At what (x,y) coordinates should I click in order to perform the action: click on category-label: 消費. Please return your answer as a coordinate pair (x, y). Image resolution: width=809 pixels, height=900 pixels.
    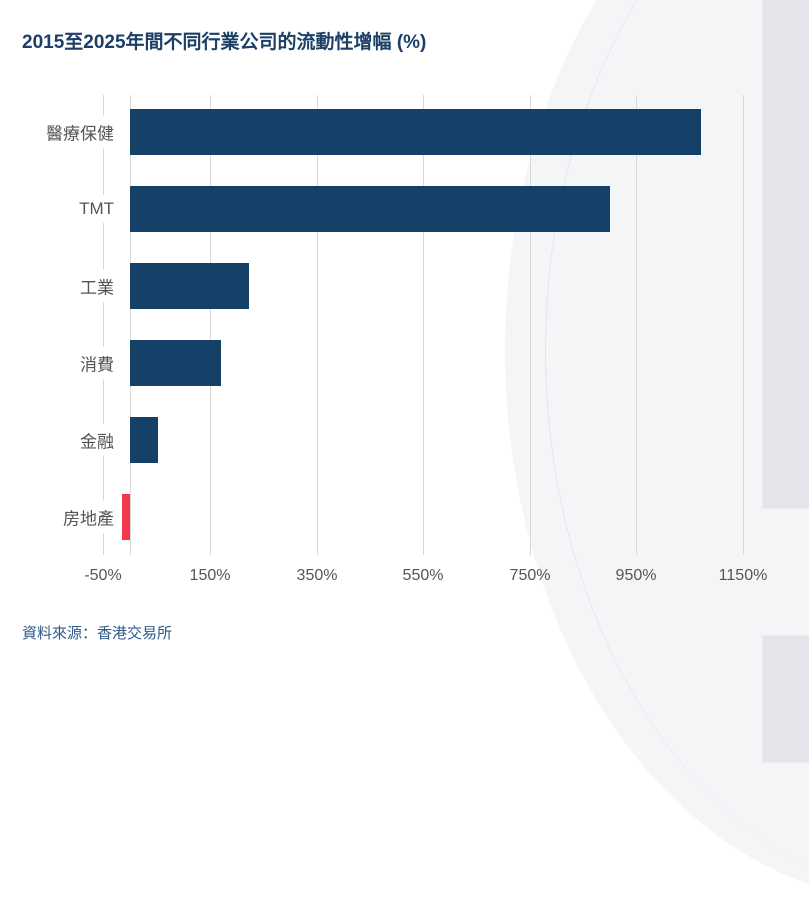
    Looking at the image, I should click on (95, 363).